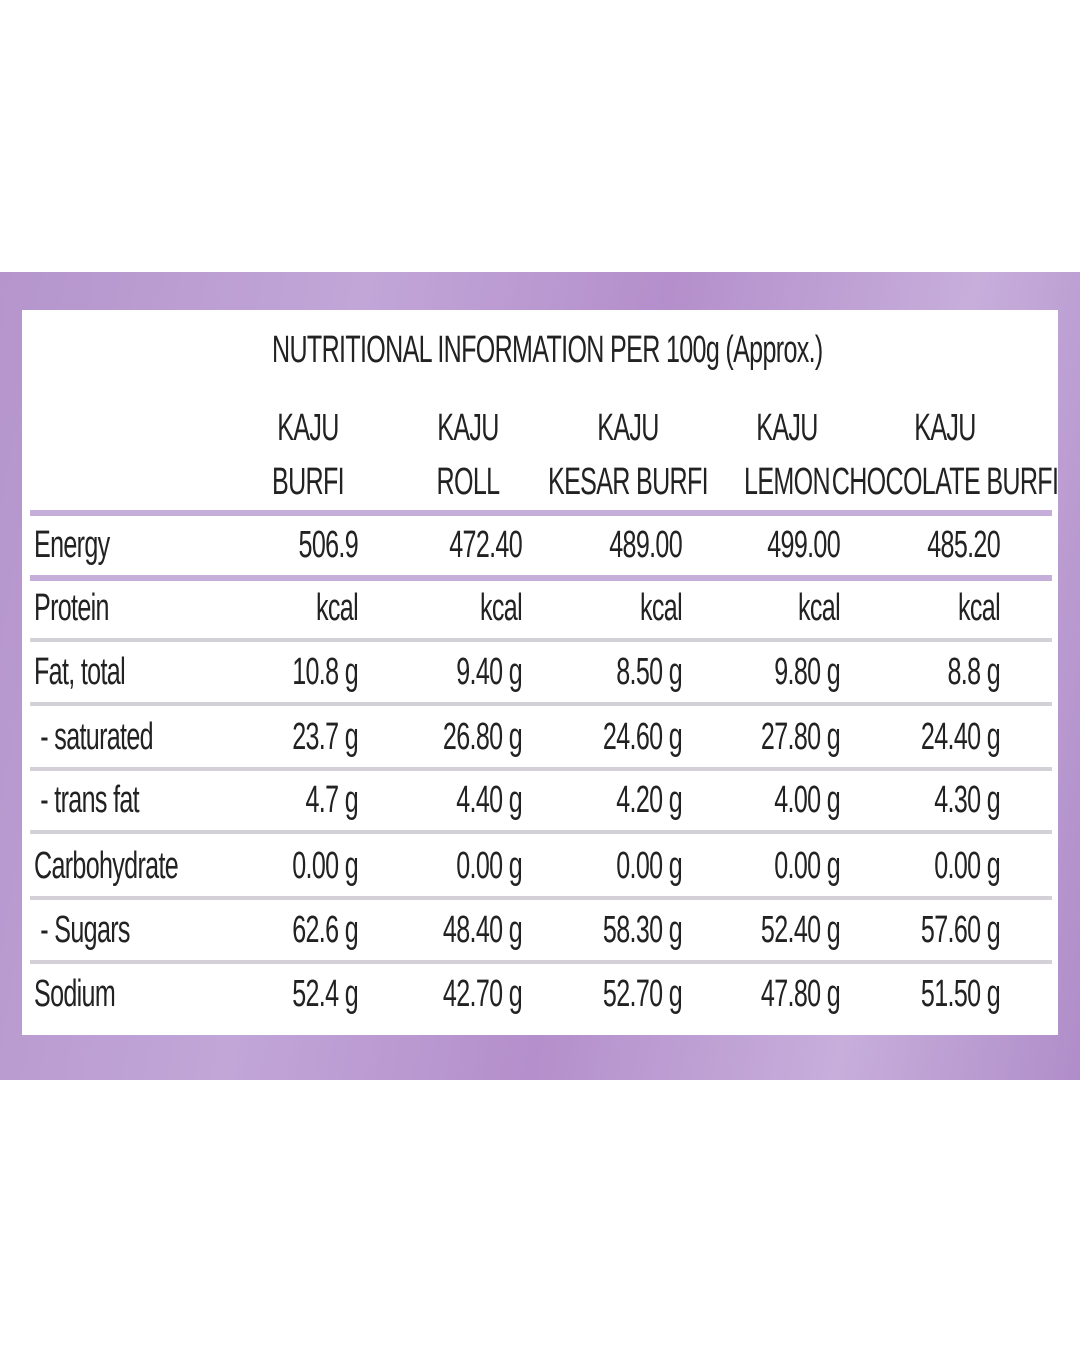  What do you see at coordinates (800, 994) in the screenshot?
I see `table-cell: 47.80 g` at bounding box center [800, 994].